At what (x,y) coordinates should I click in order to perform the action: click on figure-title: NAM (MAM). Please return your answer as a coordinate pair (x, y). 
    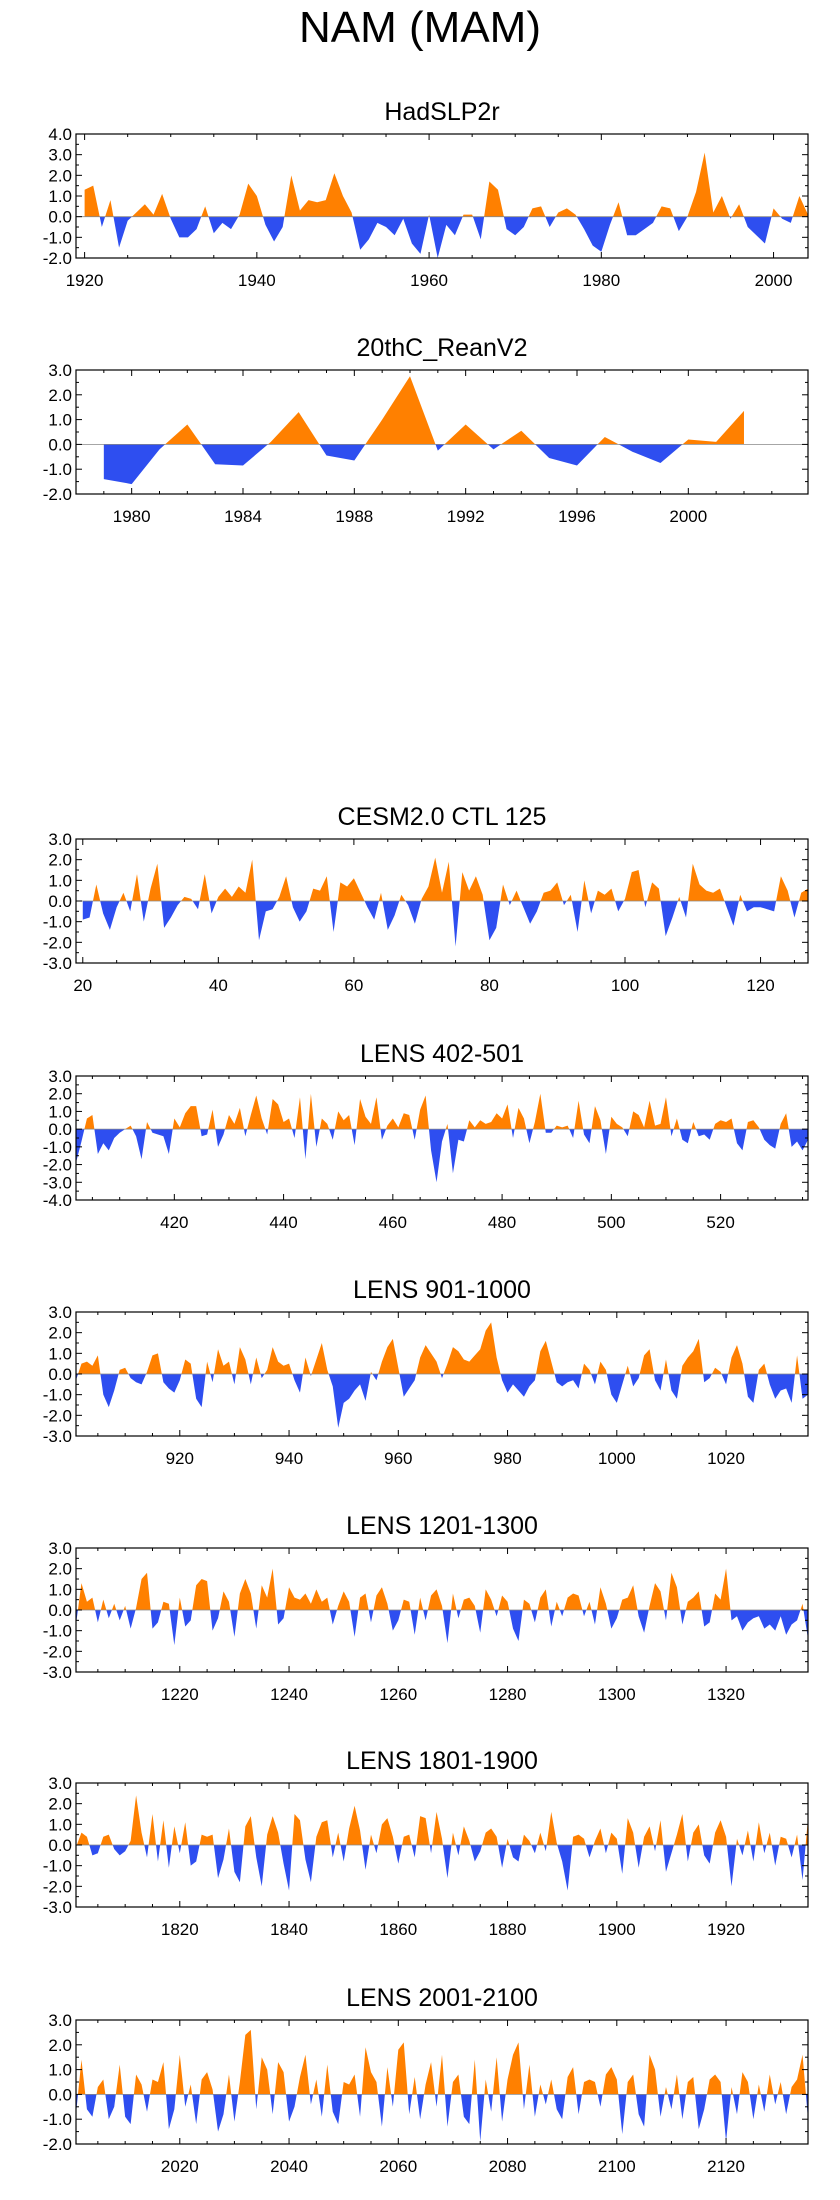
    Looking at the image, I should click on (420, 27).